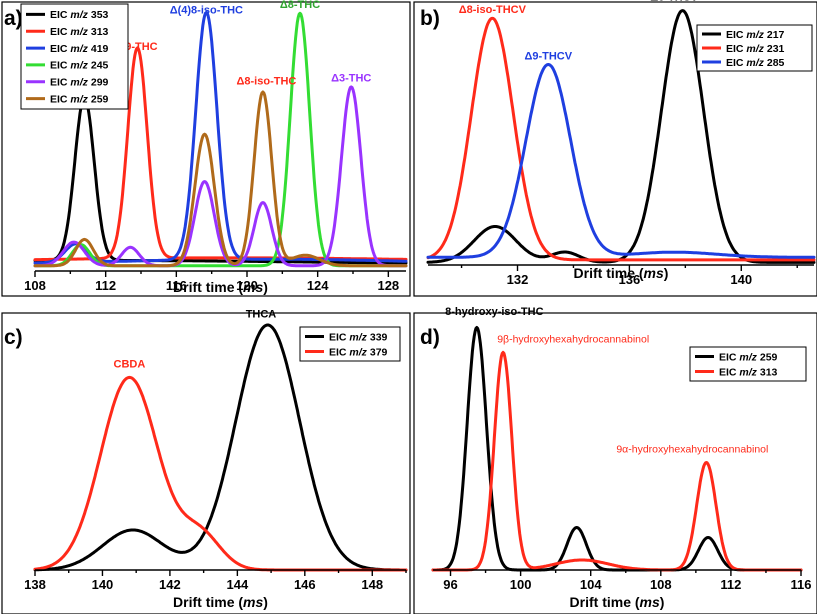  I want to click on peak-annotation-9-hydroxyhexahydrocannabinol: 9α-hydroxyhexahydrocannabinol, so click(692, 450).